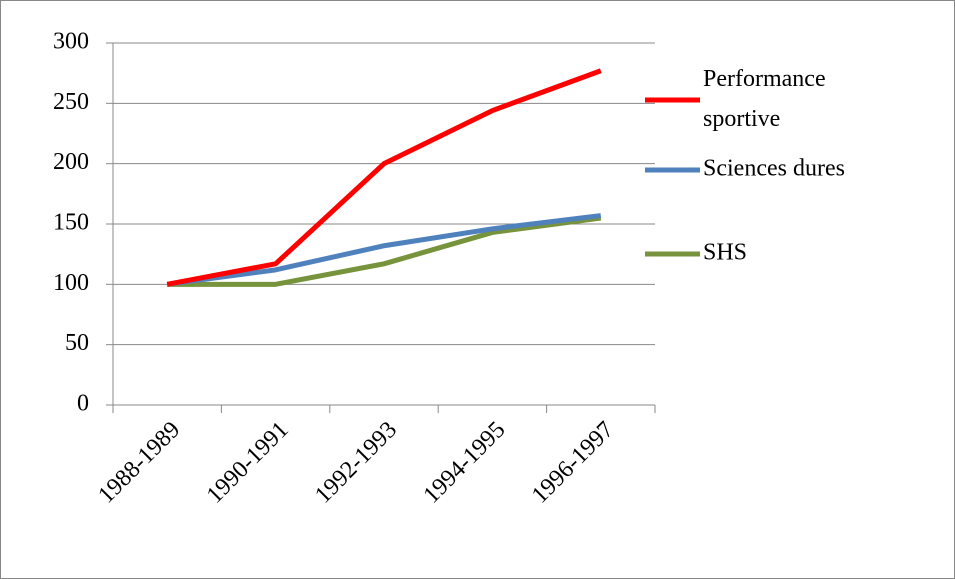  I want to click on y-tick-label: 0, so click(83, 404).